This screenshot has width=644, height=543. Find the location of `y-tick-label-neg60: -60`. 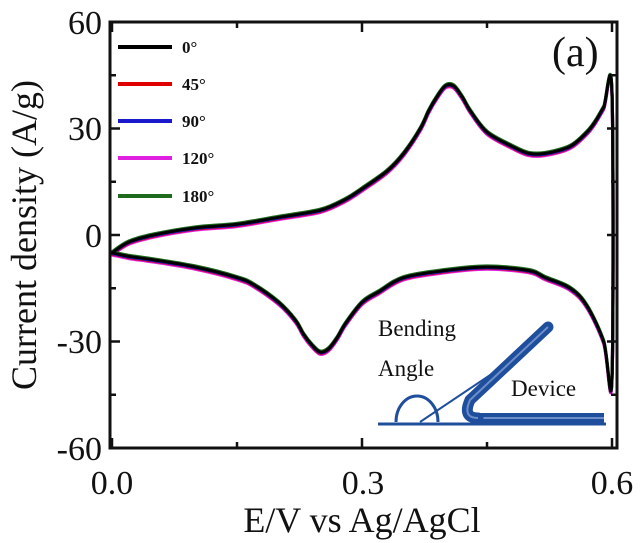

y-tick-label-neg60: -60 is located at coordinates (79, 449).